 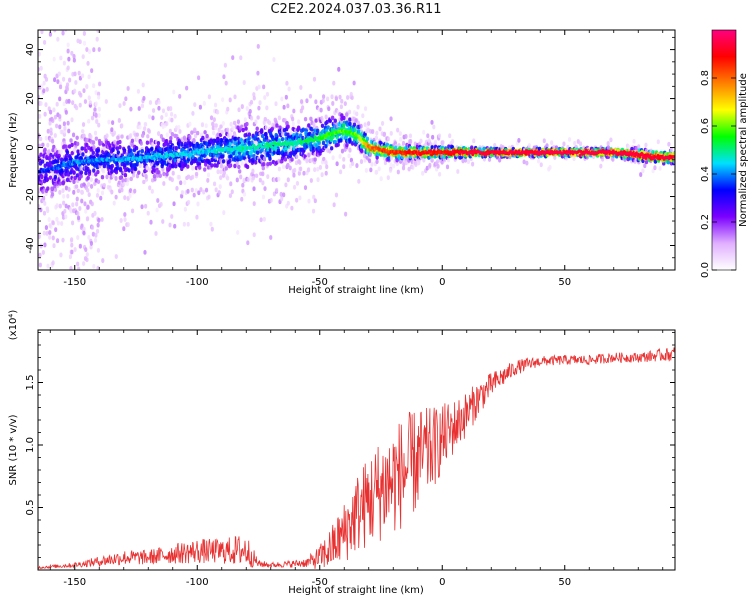 What do you see at coordinates (705, 126) in the screenshot?
I see `colorbar-tick-label: 0.6` at bounding box center [705, 126].